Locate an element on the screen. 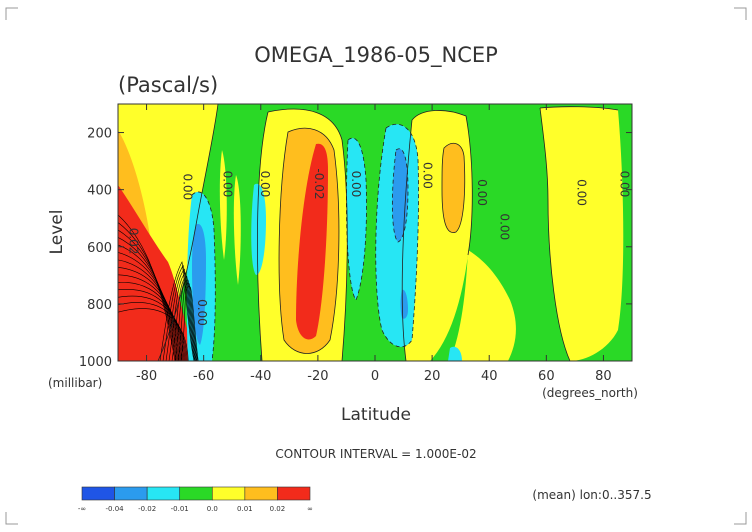 This screenshot has height=532, width=752. y-axis-label: Level is located at coordinates (57, 232).